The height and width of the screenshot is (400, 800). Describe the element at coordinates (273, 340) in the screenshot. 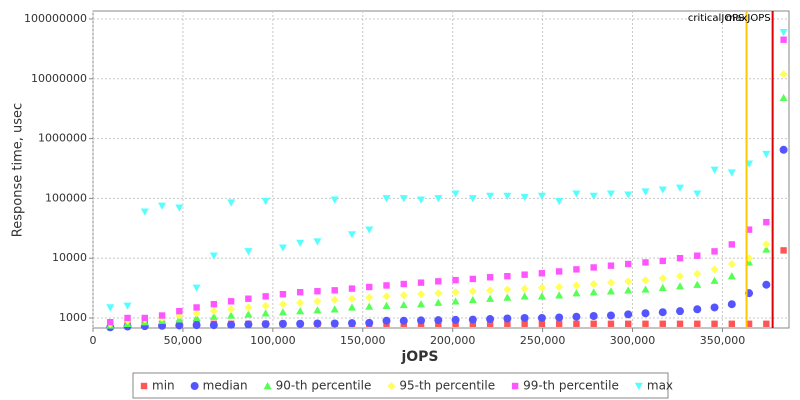

I see `x-tick-label: 100,000` at that location.